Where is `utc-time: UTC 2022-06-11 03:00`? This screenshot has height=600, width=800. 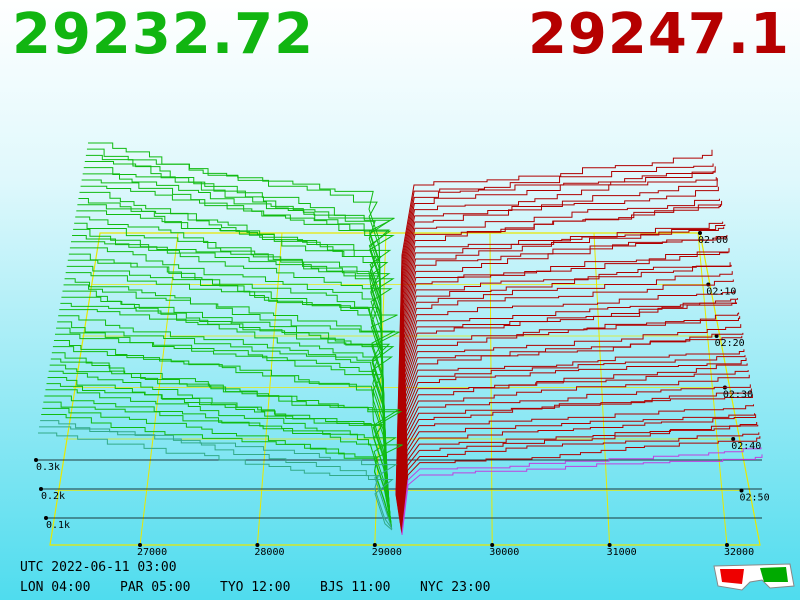
utc-time: UTC 2022-06-11 03:00 is located at coordinates (98, 567).